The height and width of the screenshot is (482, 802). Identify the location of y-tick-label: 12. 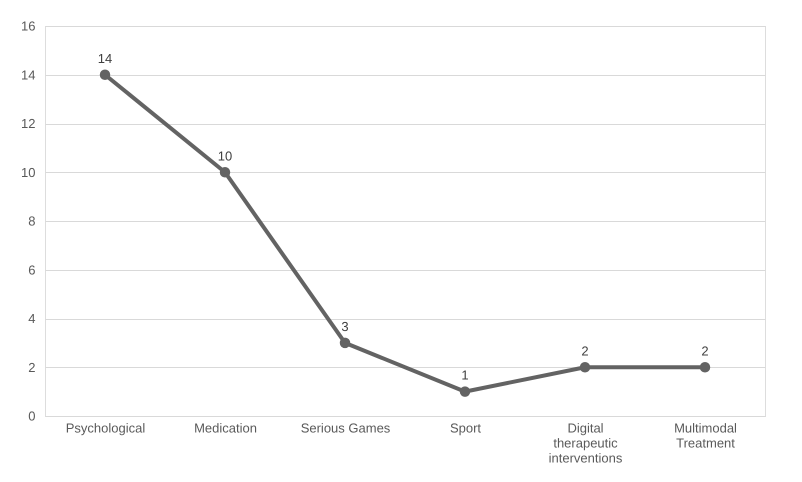
(28, 123).